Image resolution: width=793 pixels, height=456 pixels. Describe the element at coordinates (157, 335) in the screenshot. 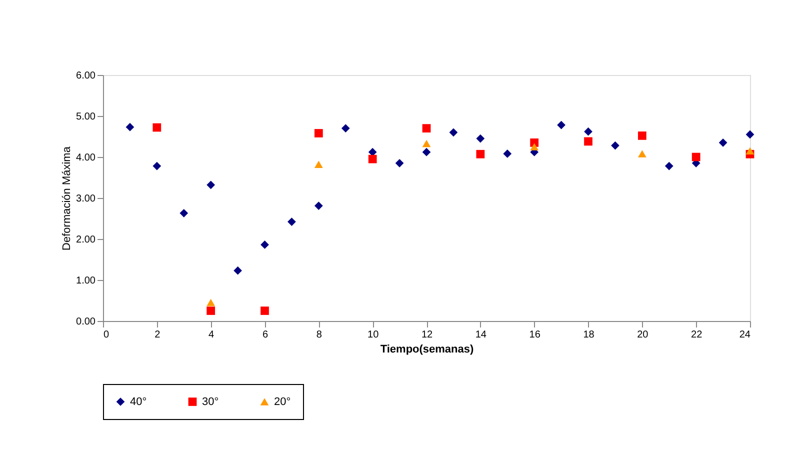

I see `x-tick-label: 2` at that location.